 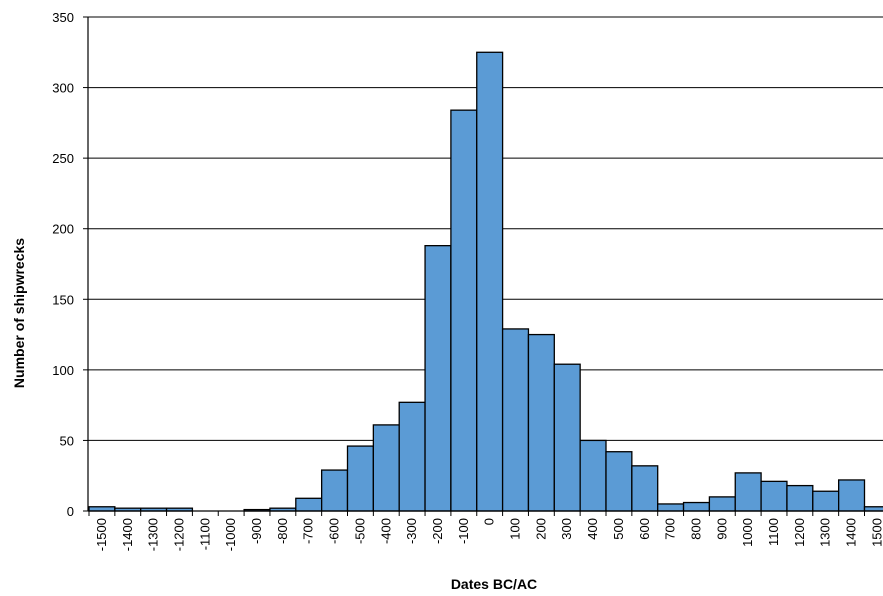 I want to click on x-tick-label: 200, so click(x=540, y=529).